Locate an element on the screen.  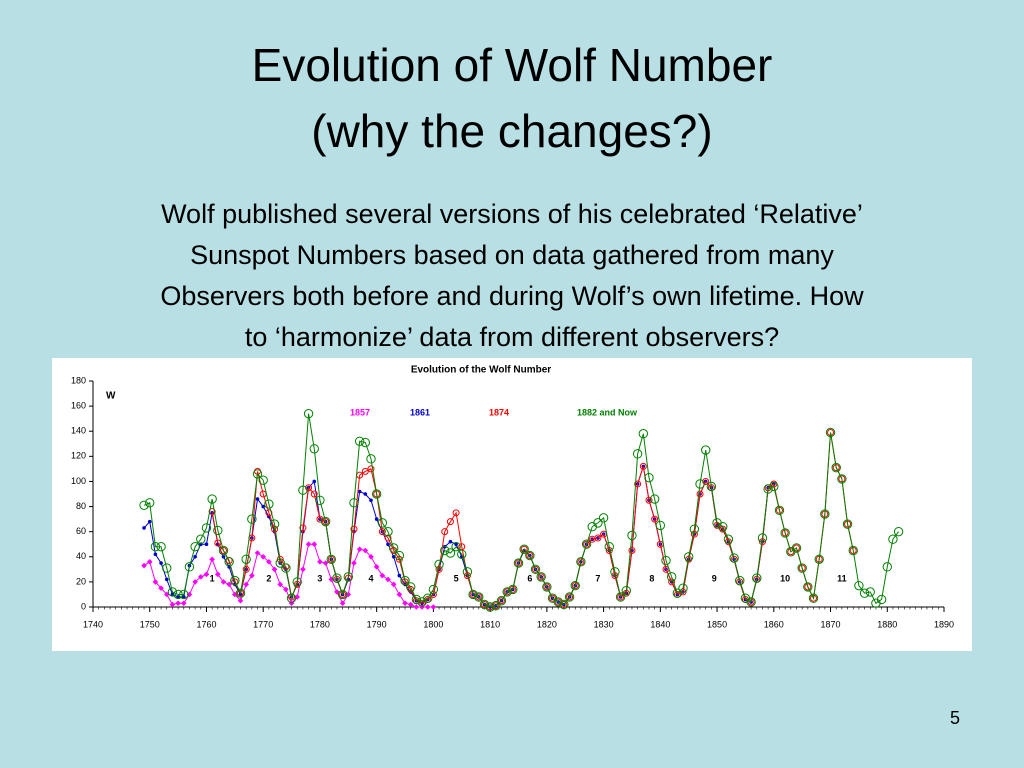
y-axis-label: W is located at coordinates (111, 396).